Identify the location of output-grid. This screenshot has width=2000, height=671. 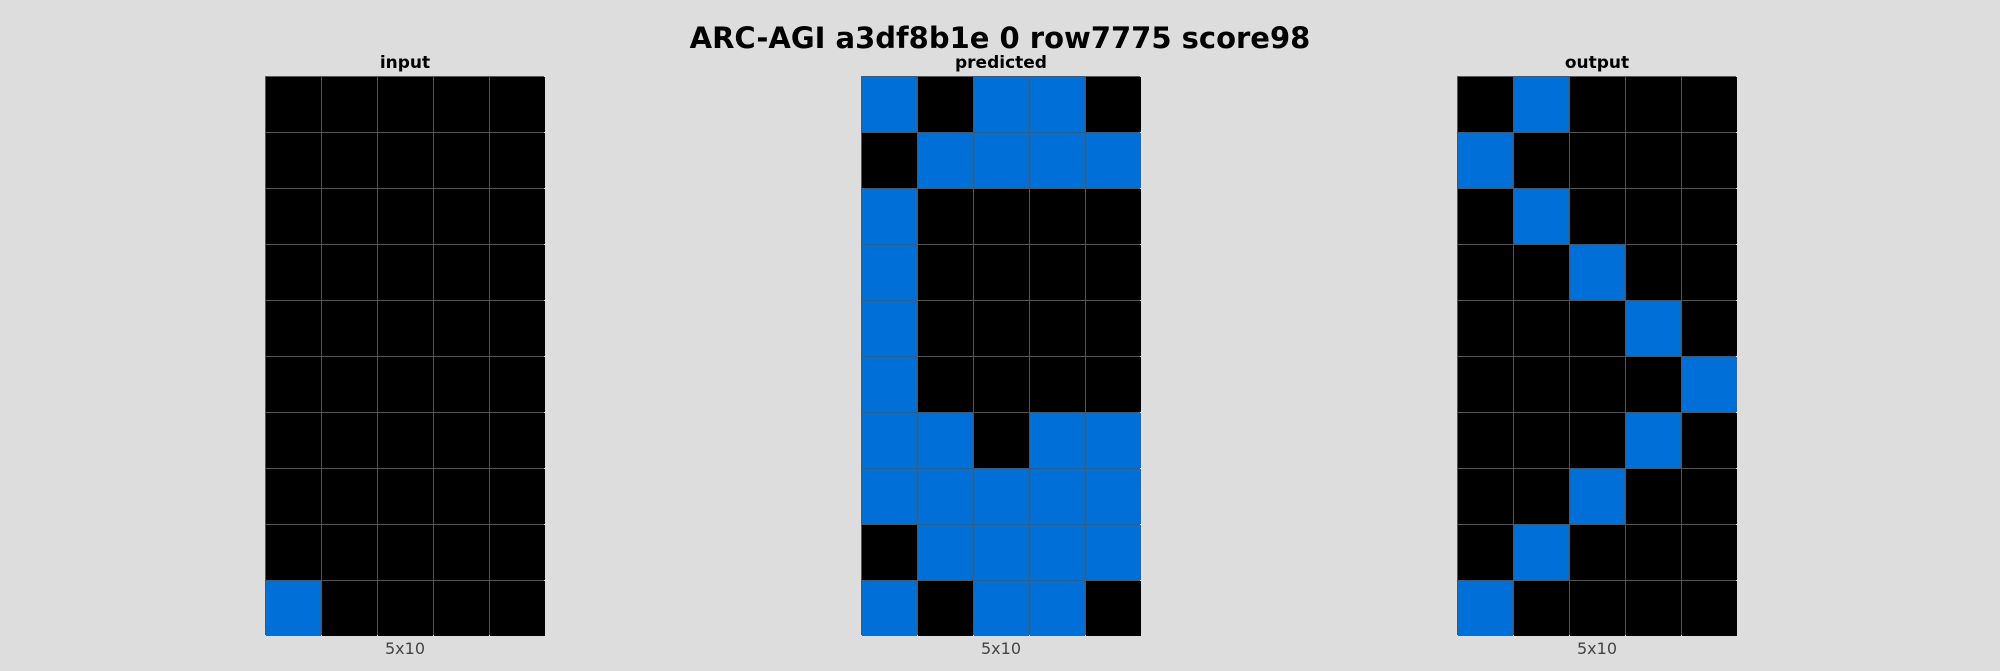
(1597, 356).